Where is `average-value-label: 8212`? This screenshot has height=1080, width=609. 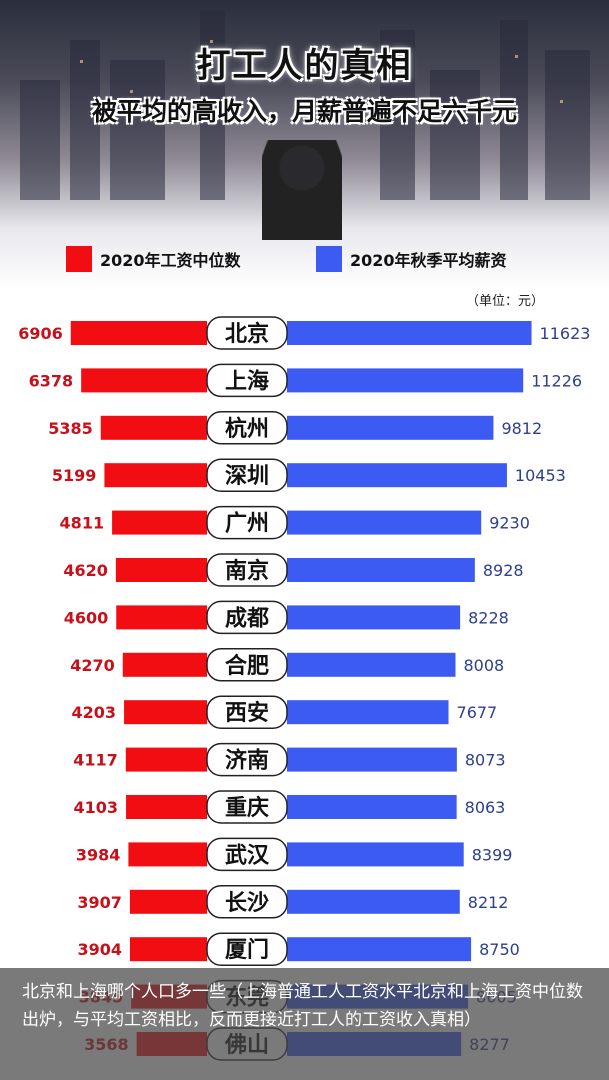
average-value-label: 8212 is located at coordinates (488, 902).